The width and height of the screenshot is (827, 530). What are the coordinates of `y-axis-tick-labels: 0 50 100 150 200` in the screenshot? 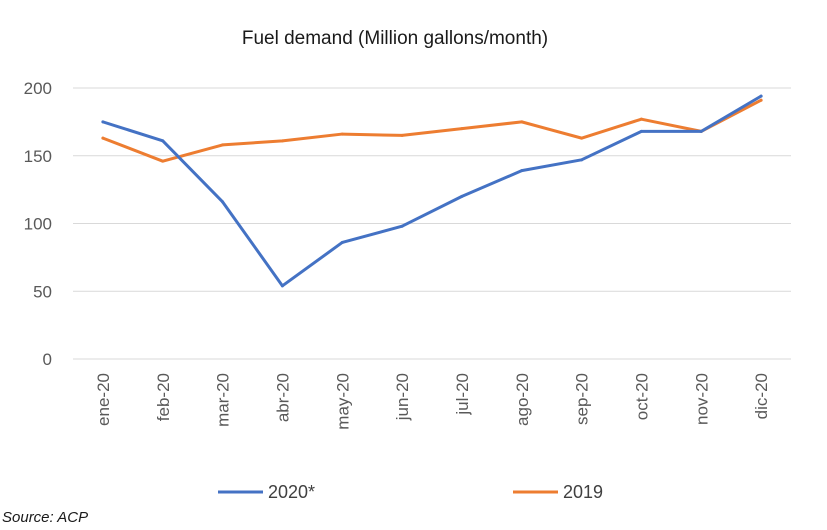 It's located at (38, 224).